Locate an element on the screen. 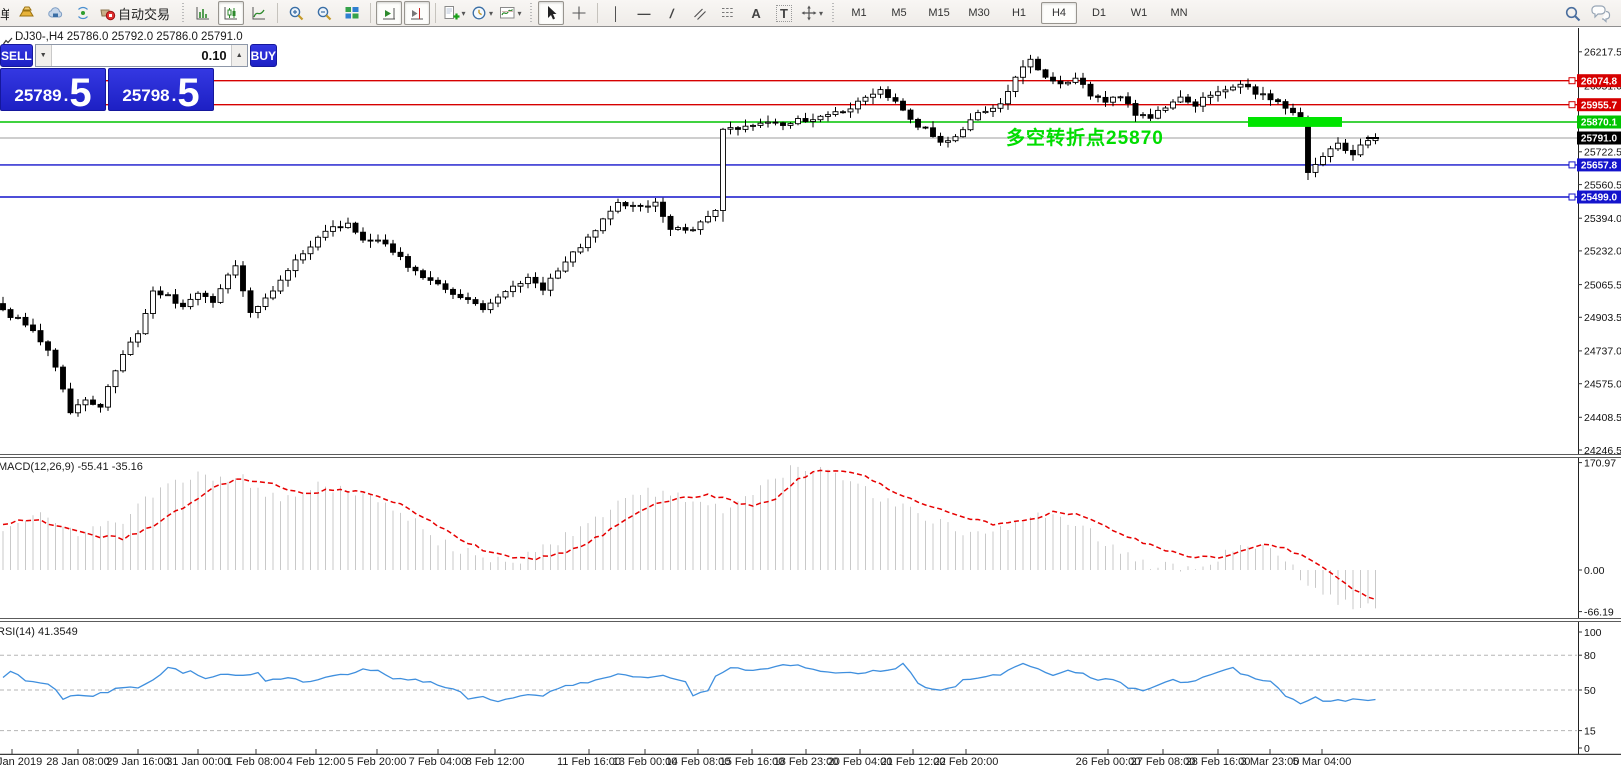  bar-chart-mode-button is located at coordinates (203, 13).